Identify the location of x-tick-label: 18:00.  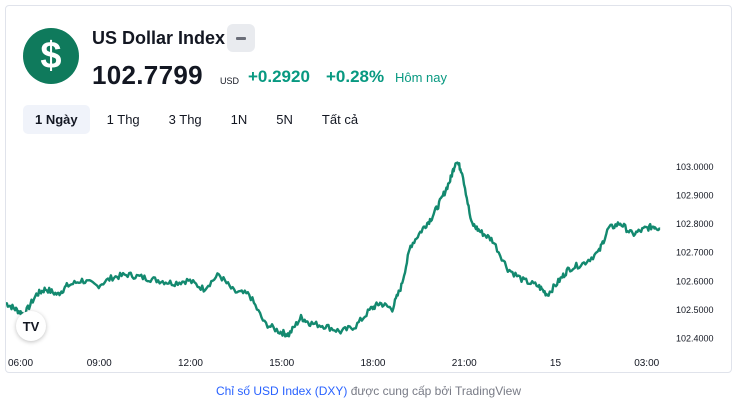
(372, 363).